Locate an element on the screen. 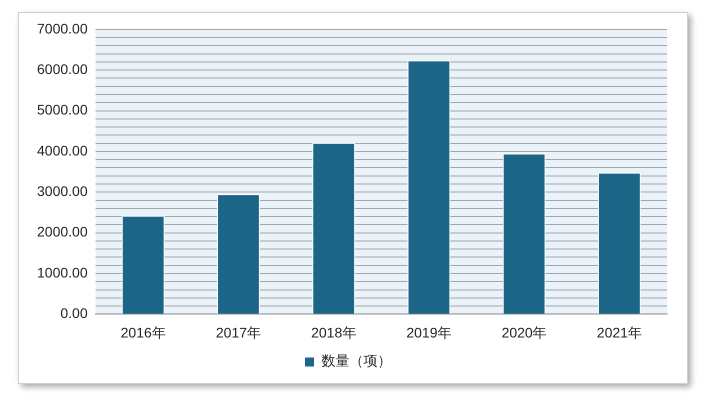 The width and height of the screenshot is (702, 400). y-tick-label: 1000.00 is located at coordinates (62, 272).